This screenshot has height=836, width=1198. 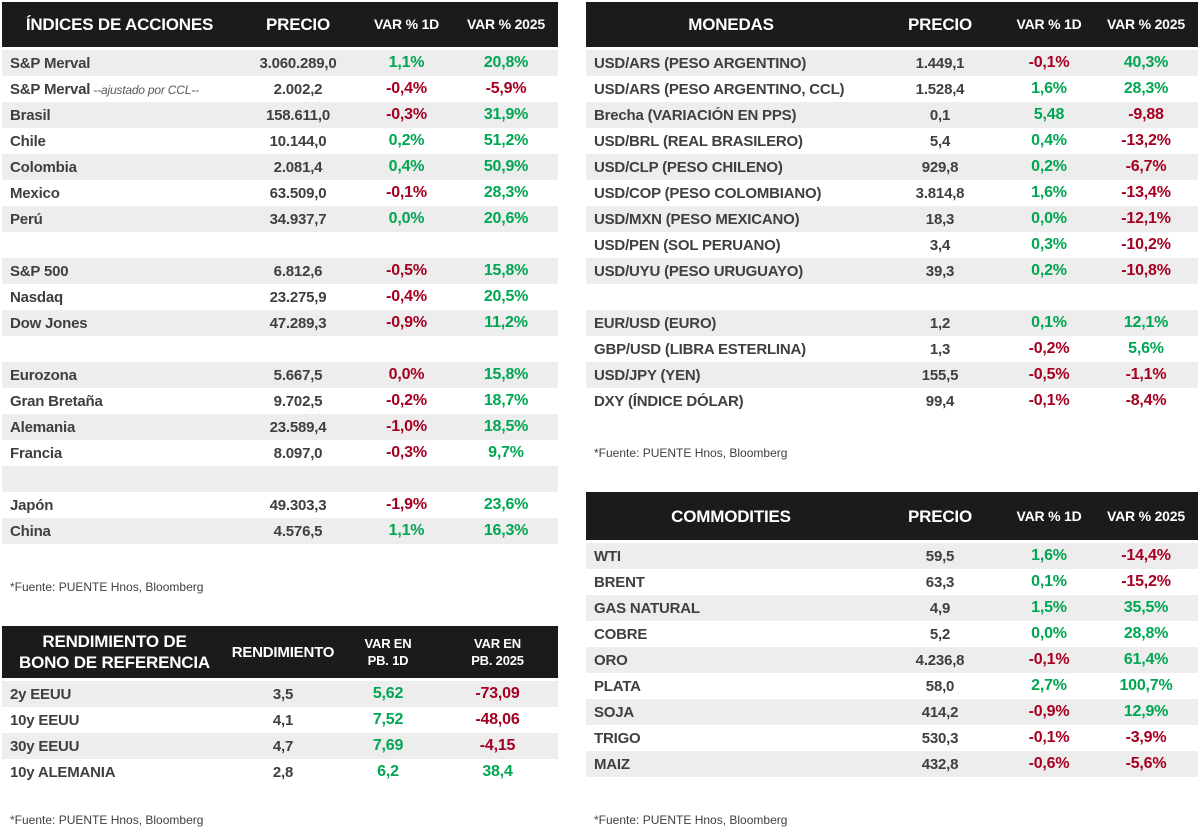 What do you see at coordinates (892, 167) in the screenshot?
I see `table-row: USD/CLP (PESO CHILENO) 929,8 0,2% -6,7%` at bounding box center [892, 167].